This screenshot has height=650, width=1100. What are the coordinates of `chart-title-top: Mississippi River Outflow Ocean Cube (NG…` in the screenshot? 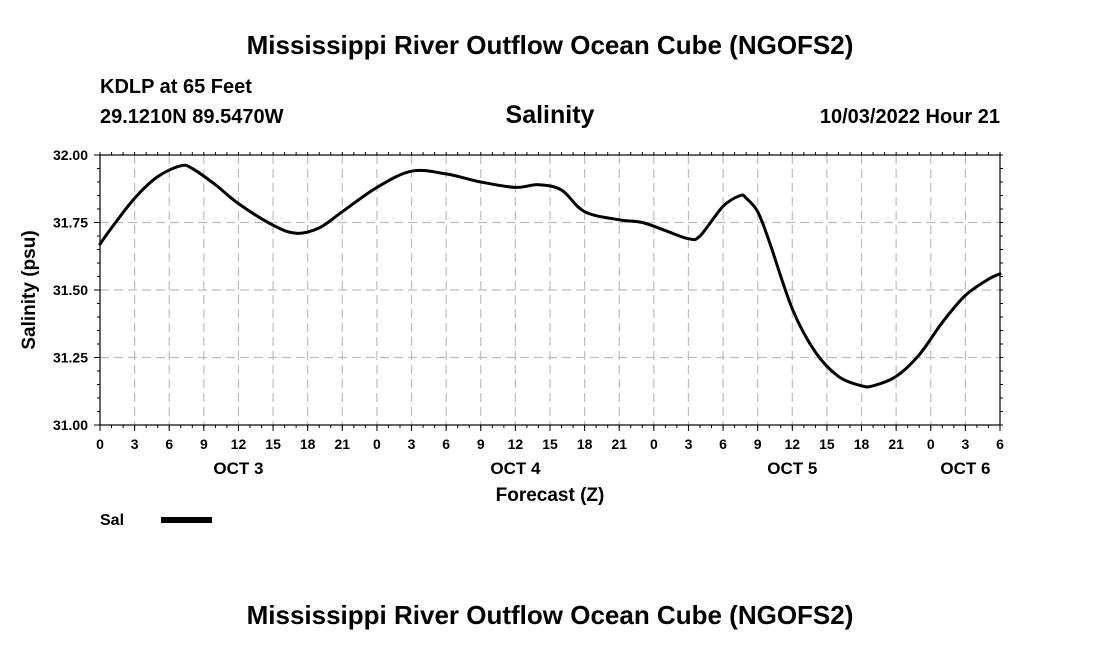 It's located at (550, 45).